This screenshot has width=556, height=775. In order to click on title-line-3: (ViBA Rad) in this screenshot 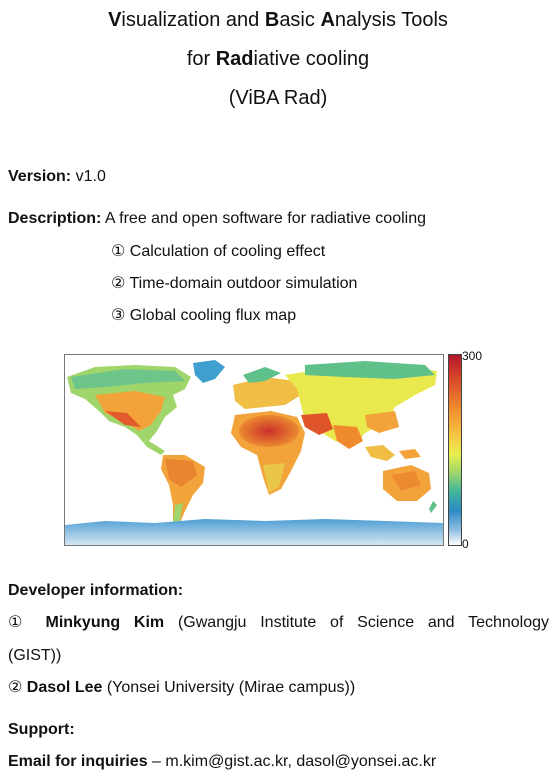, I will do `click(278, 98)`.